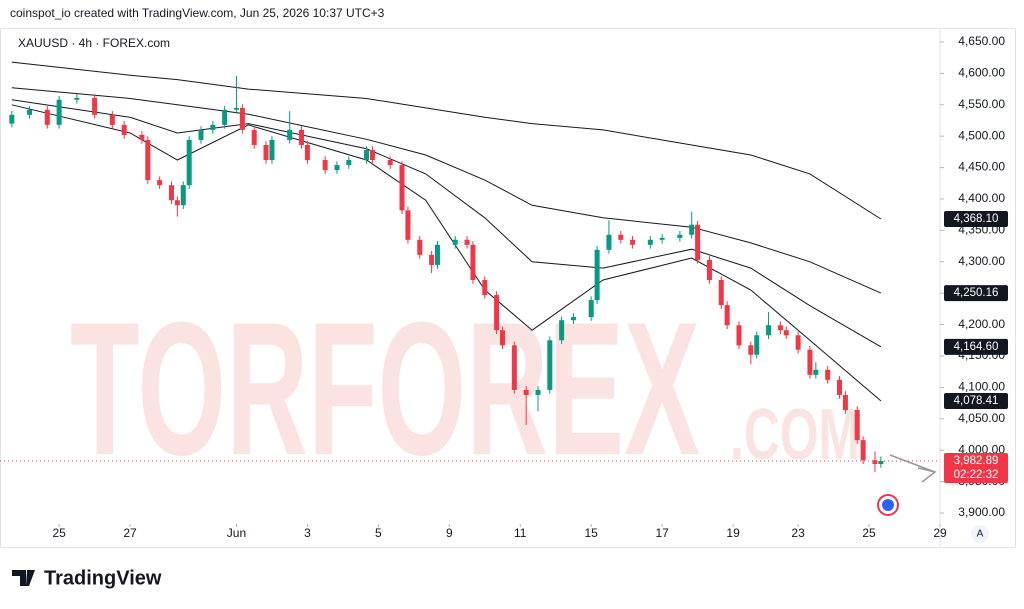 The image size is (1024, 609). What do you see at coordinates (795, 435) in the screenshot?
I see `watermark-suffix: .COM` at bounding box center [795, 435].